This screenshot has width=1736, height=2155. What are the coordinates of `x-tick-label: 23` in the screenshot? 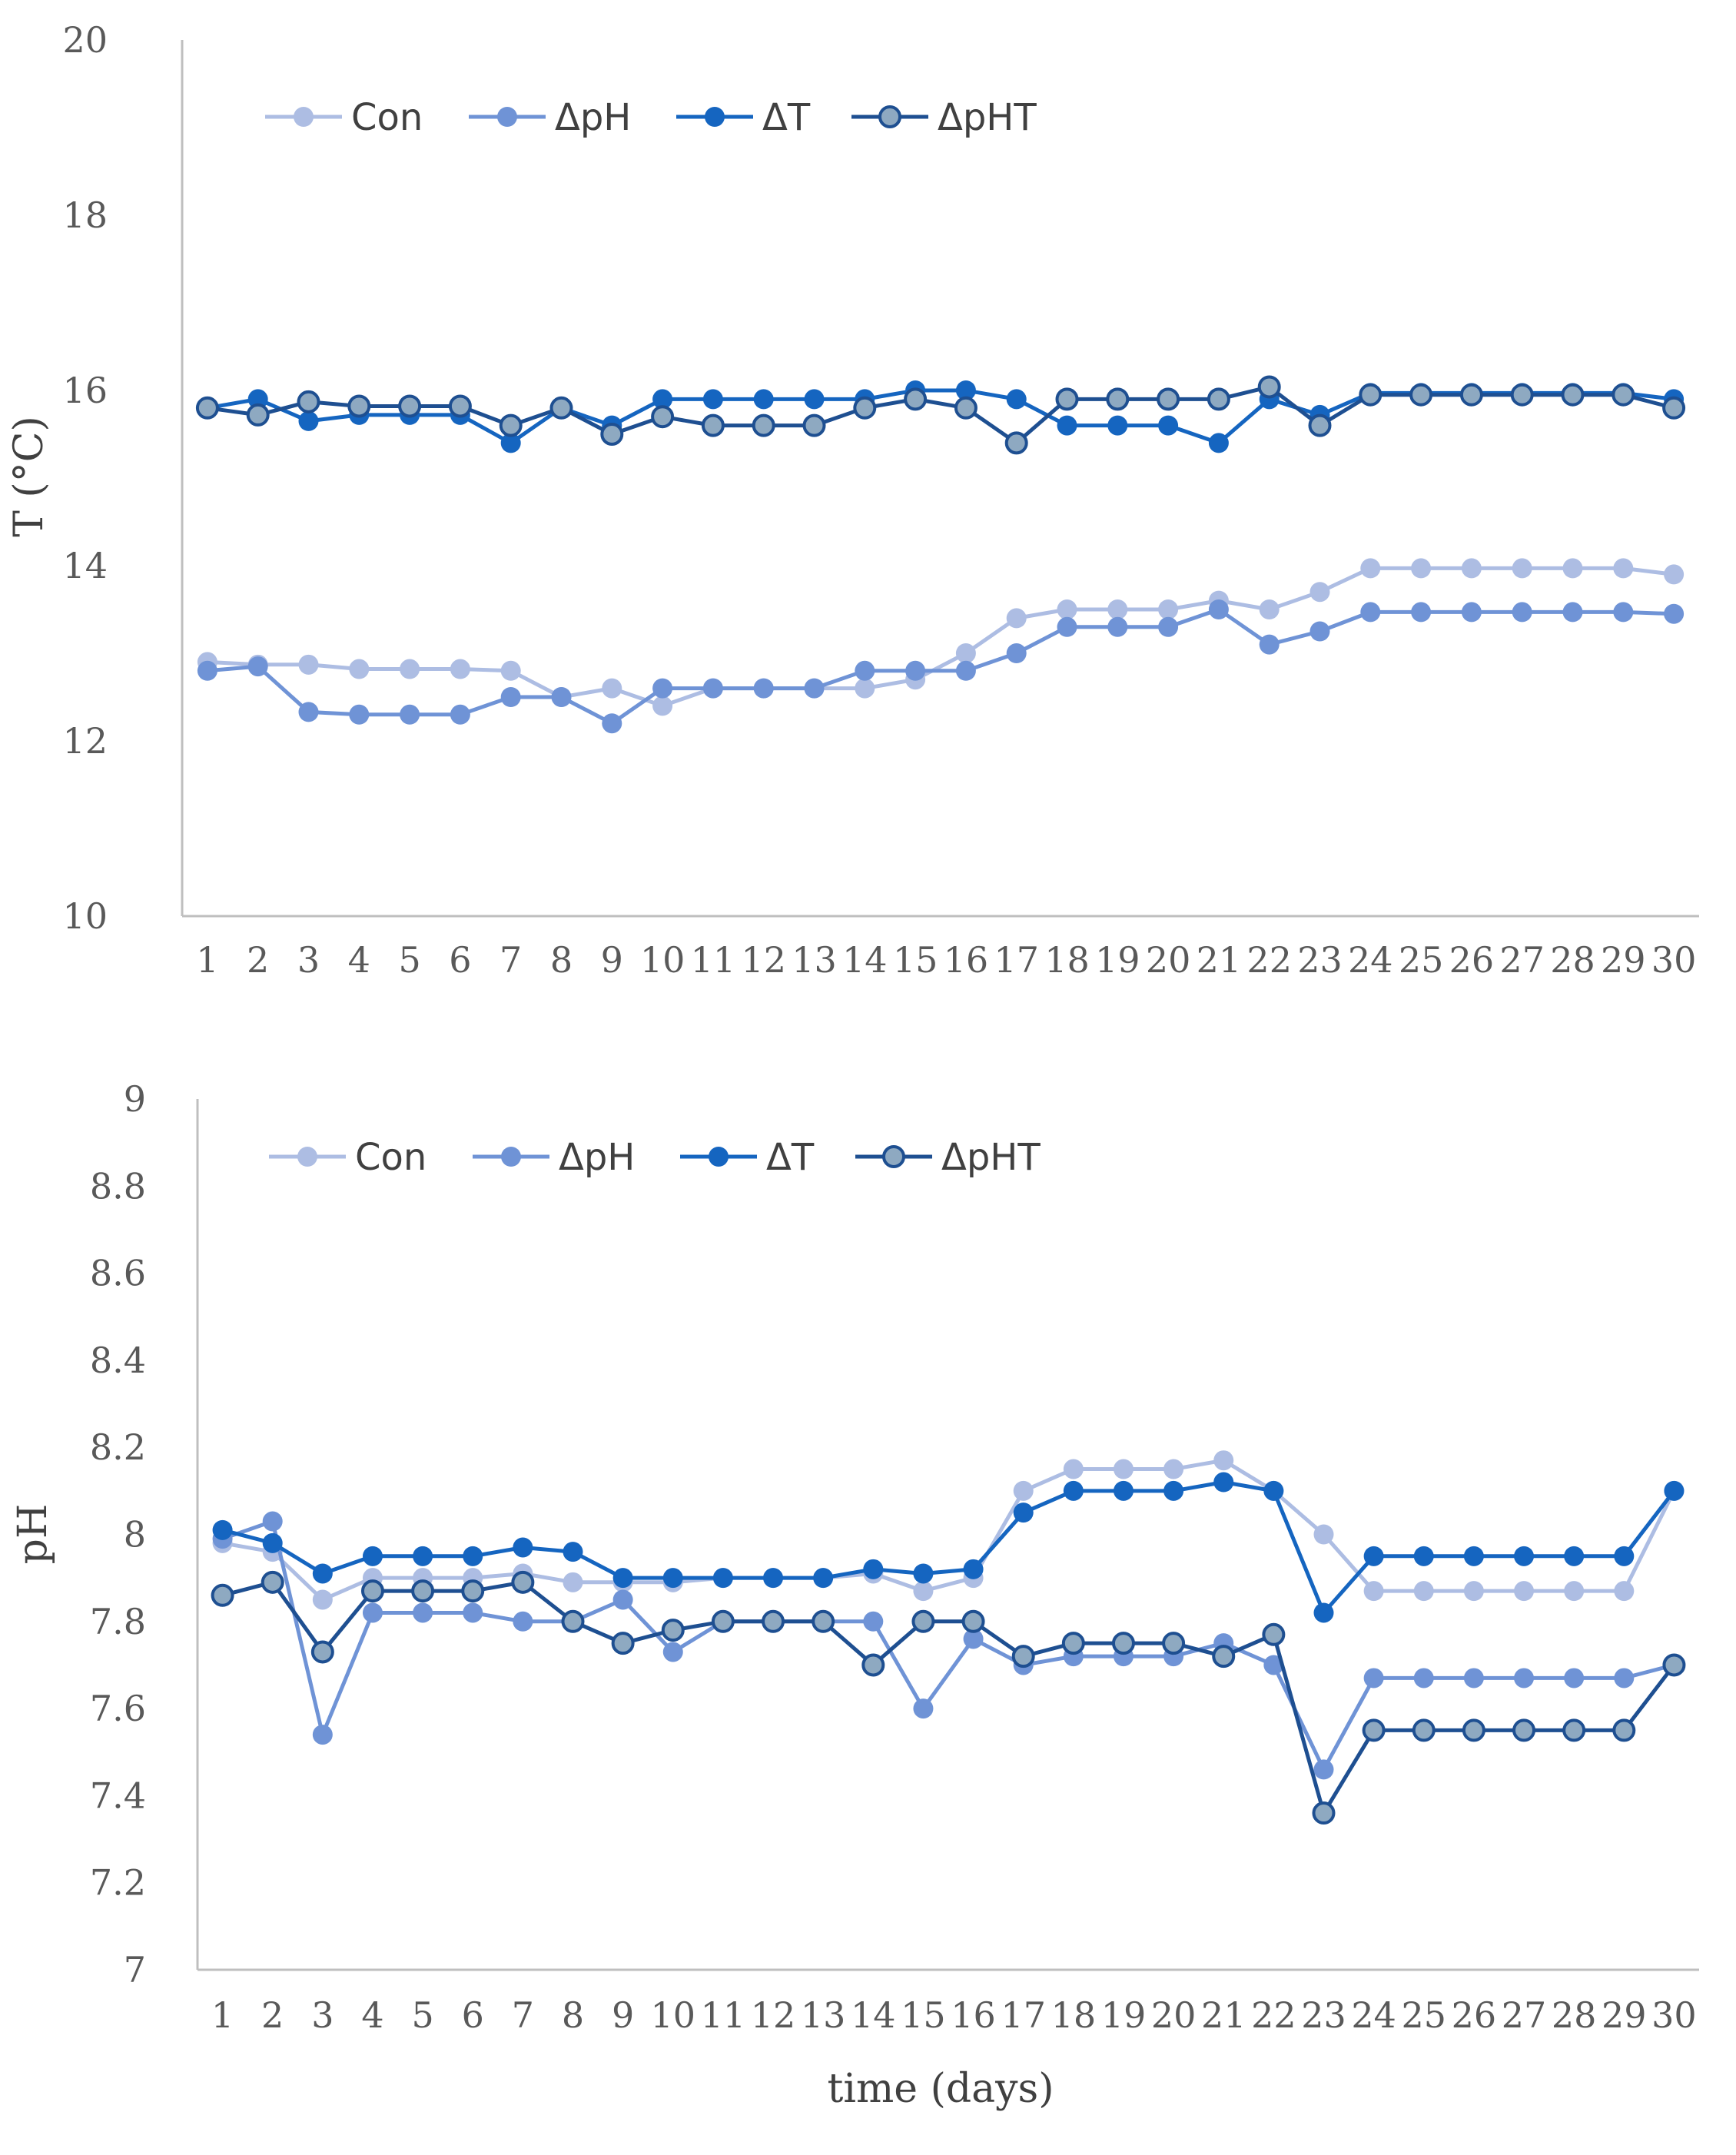 It's located at (1320, 960).